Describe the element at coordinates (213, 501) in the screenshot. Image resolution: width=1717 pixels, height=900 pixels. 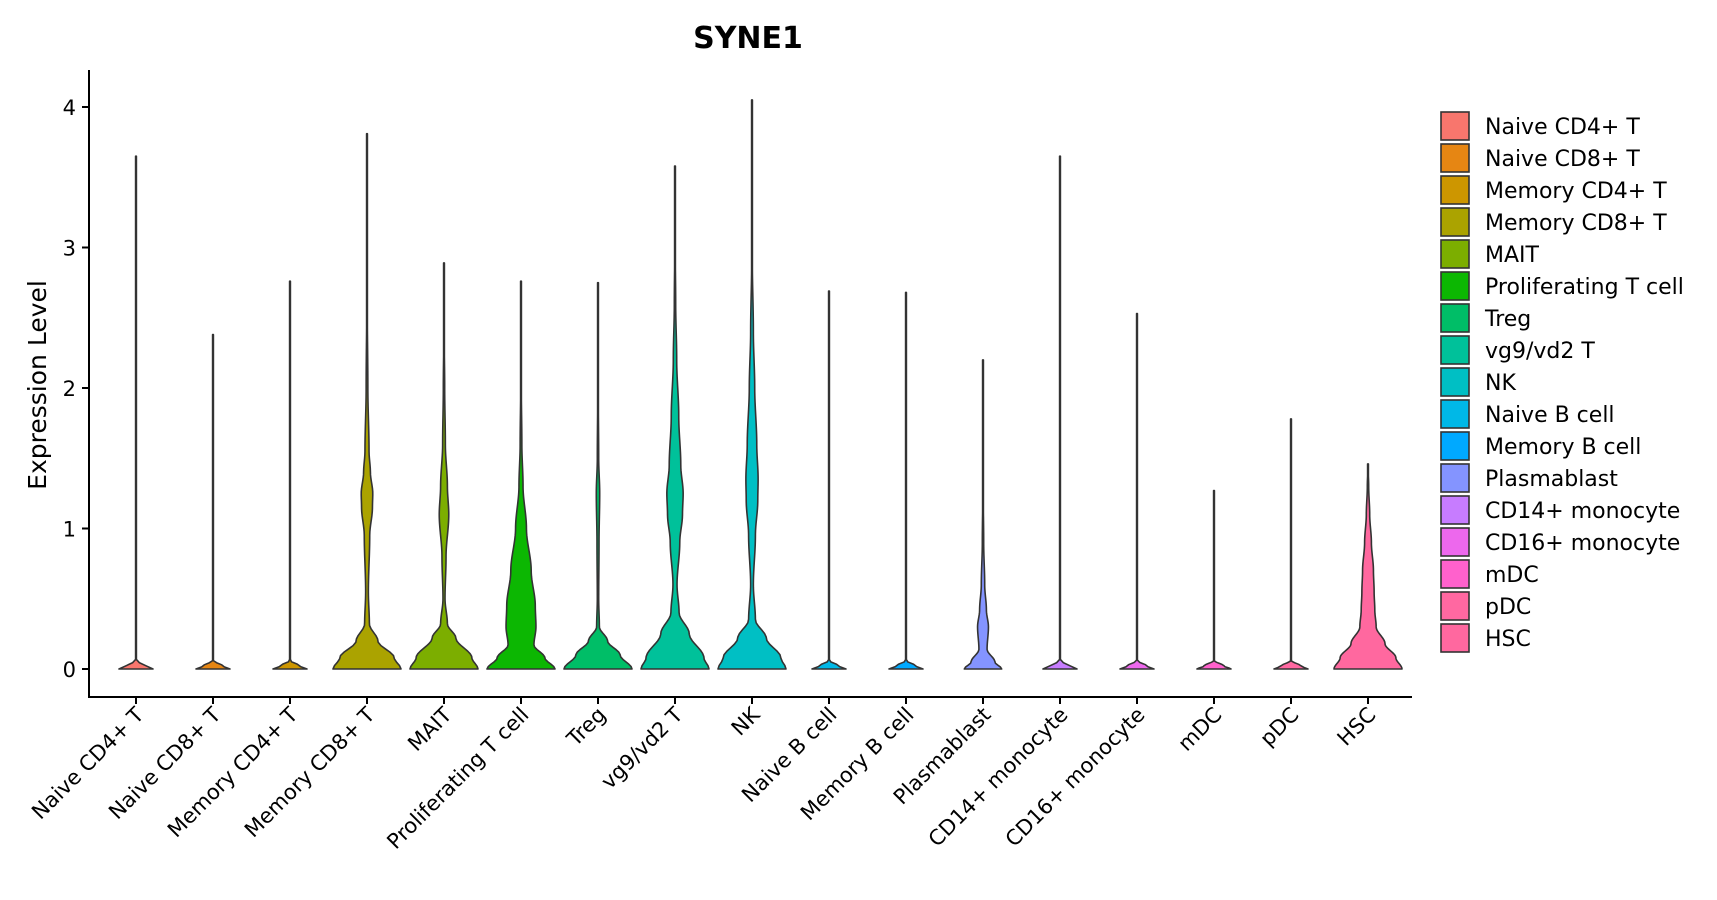
I see `violin-naive-cd8-t` at that location.